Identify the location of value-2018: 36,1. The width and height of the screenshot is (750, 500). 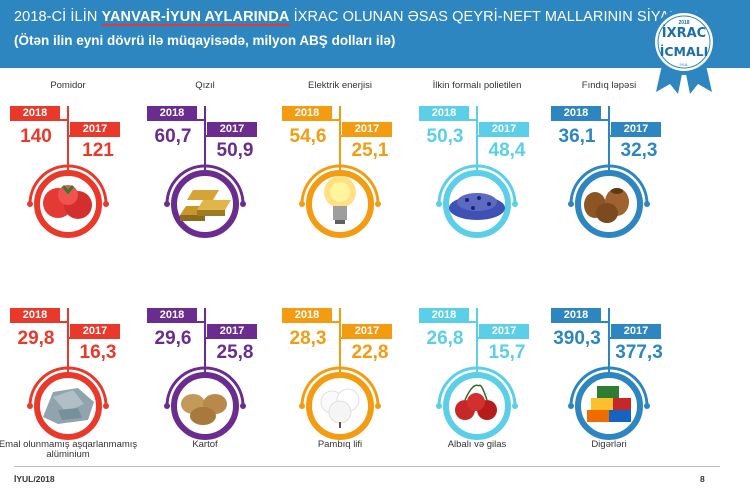
(577, 136).